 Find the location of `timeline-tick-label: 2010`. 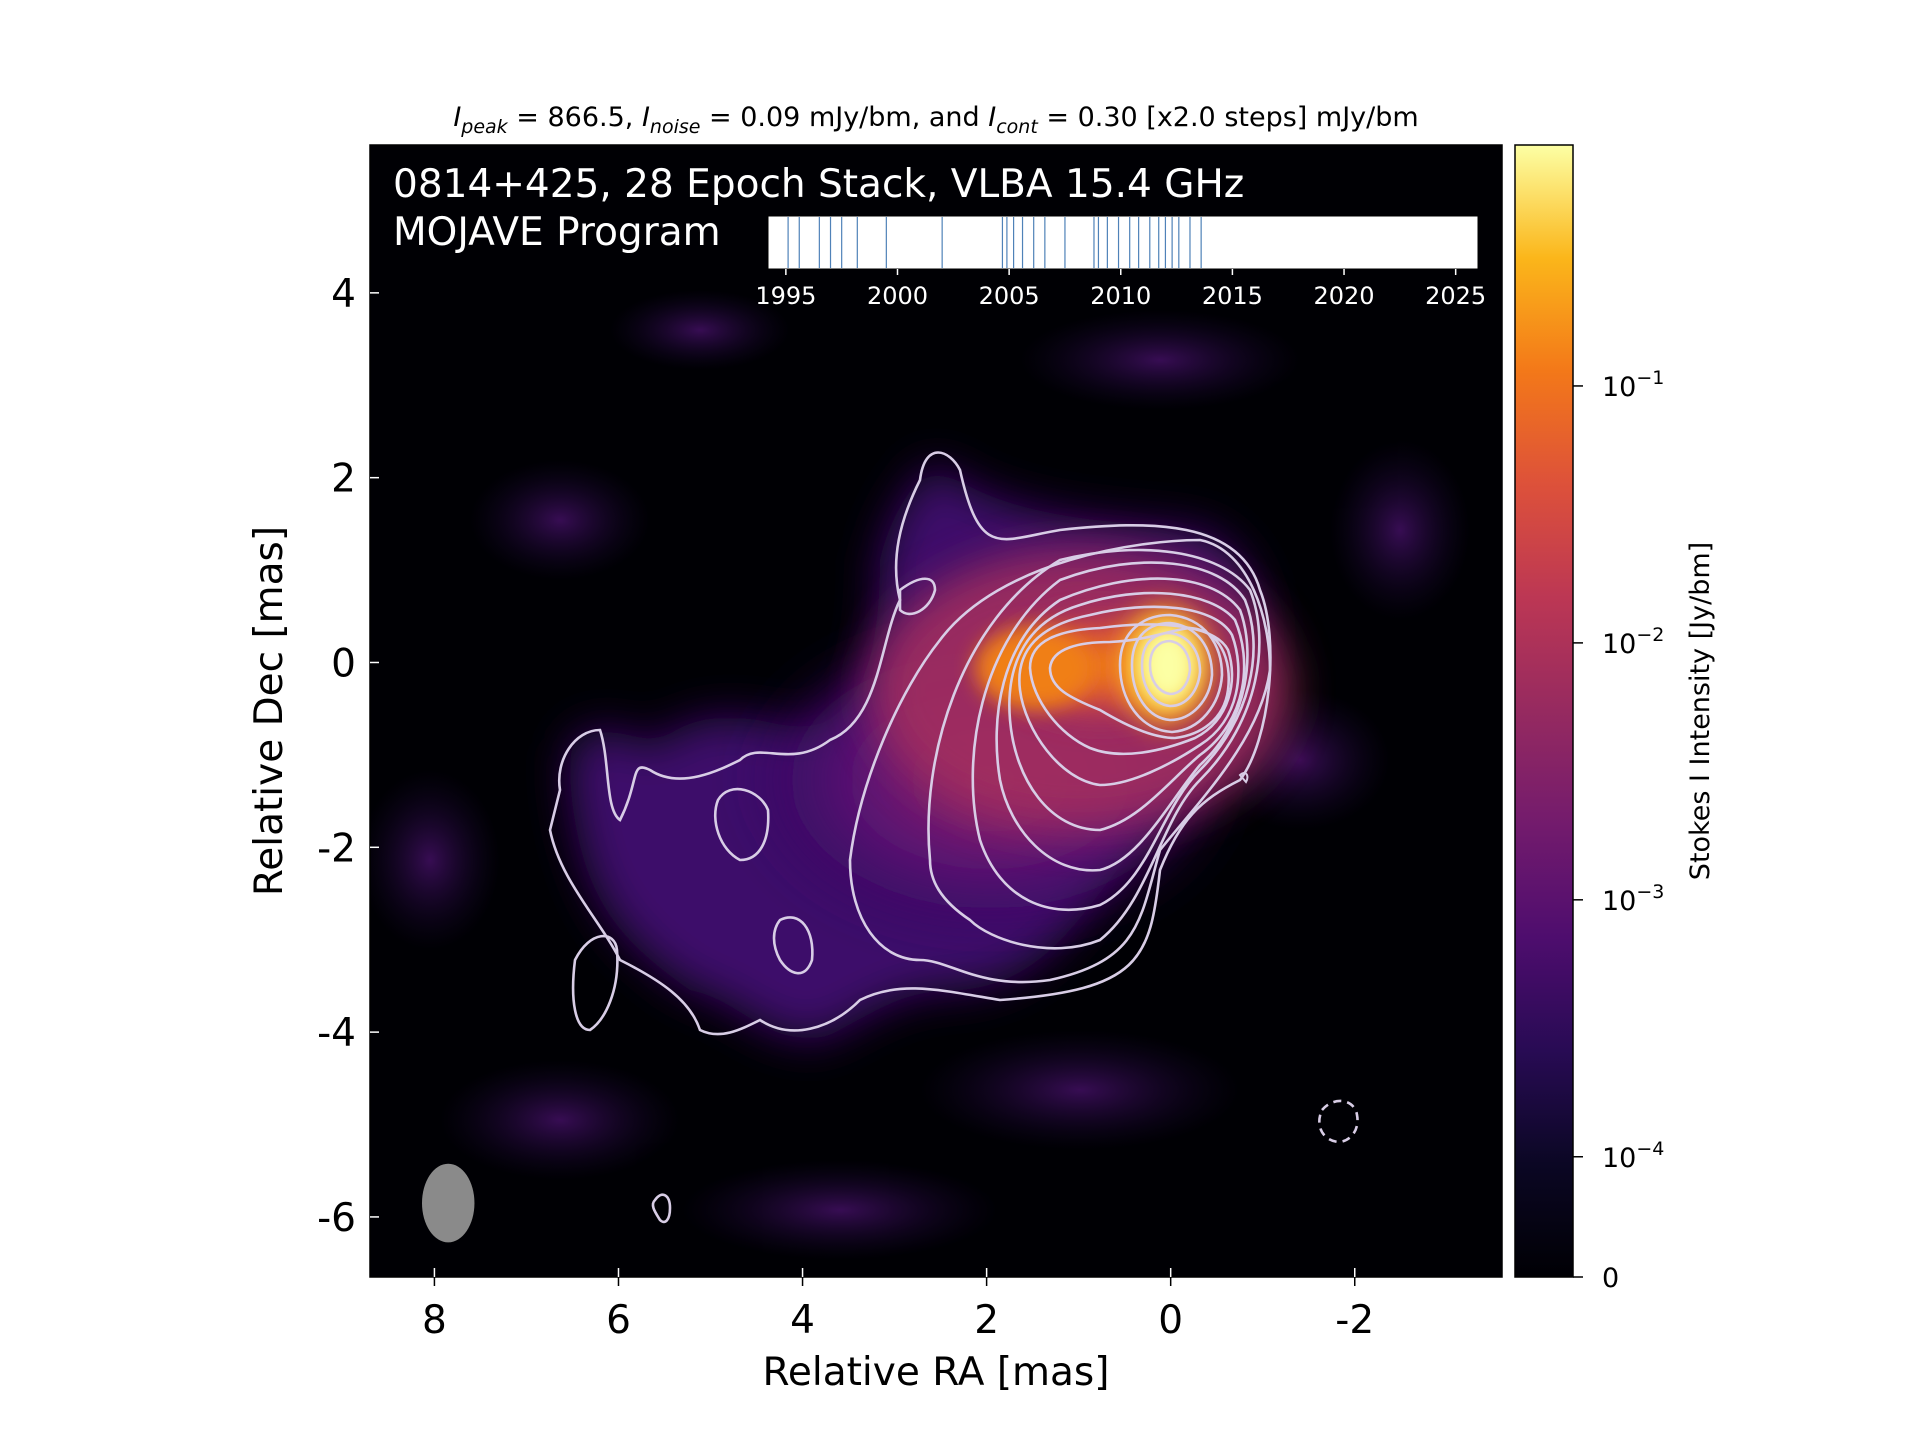

timeline-tick-label: 2010 is located at coordinates (1120, 296).